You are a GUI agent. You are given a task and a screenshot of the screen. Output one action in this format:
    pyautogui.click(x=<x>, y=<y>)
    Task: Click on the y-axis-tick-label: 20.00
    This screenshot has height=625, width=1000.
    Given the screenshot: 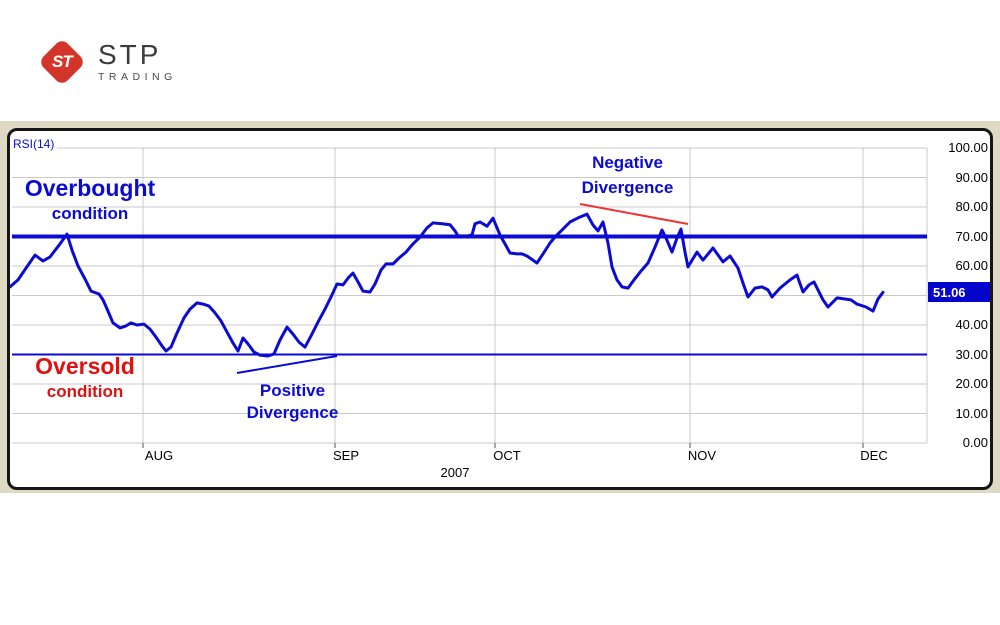 What is the action you would take?
    pyautogui.click(x=971, y=383)
    